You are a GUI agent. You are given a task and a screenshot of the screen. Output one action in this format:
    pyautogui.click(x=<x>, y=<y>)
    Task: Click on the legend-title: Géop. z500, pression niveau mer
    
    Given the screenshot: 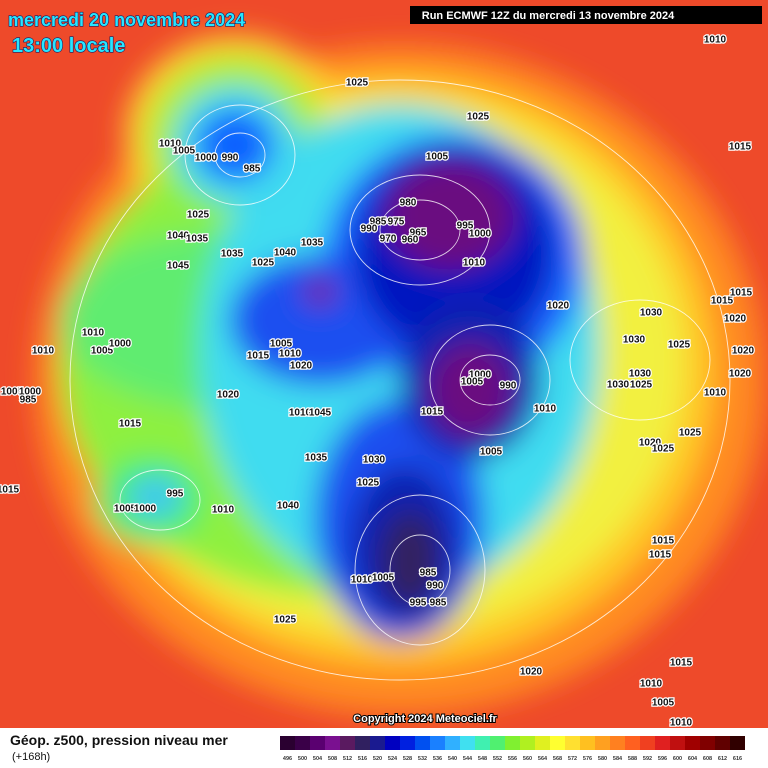 What is the action you would take?
    pyautogui.click(x=119, y=740)
    